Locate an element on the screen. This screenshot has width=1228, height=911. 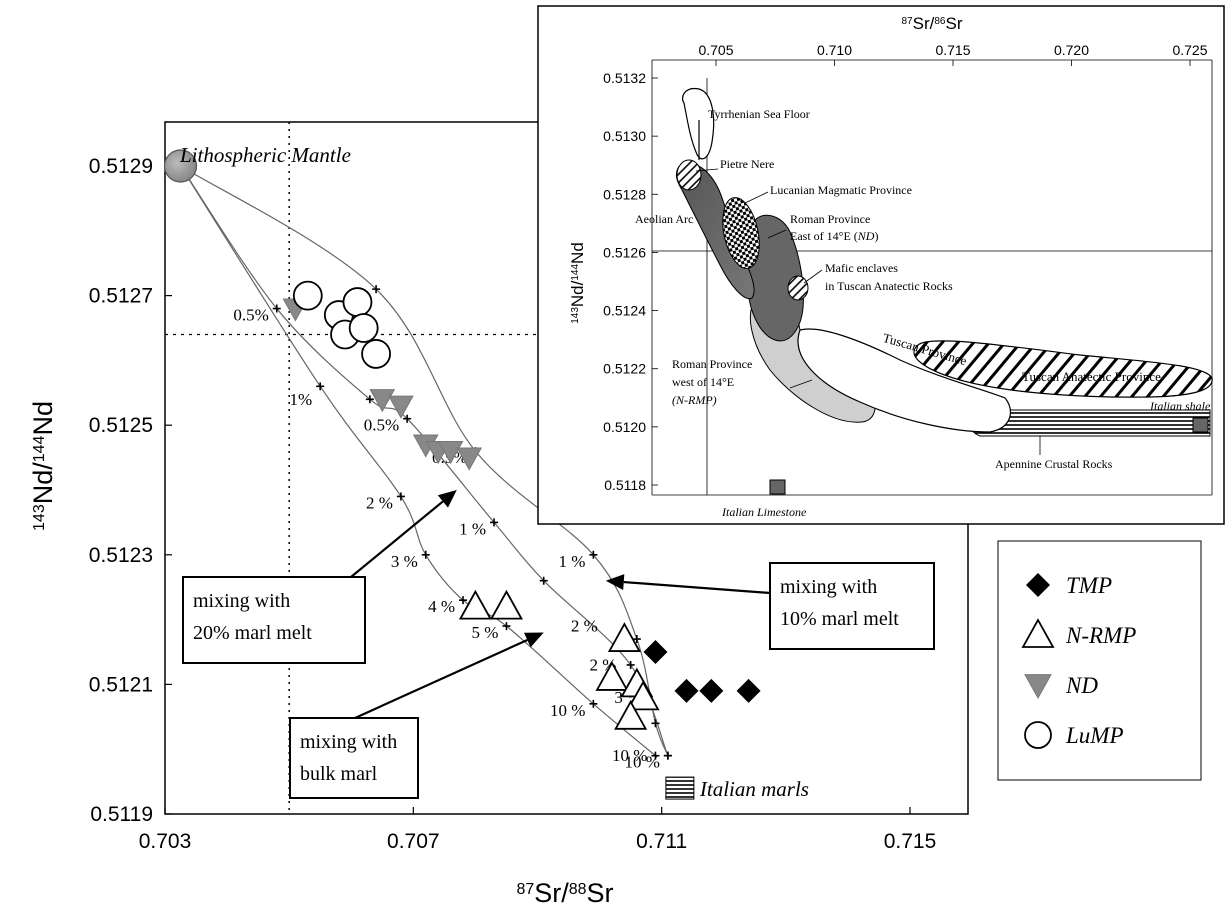
mixing-tick-label: 5 % is located at coordinates (485, 632).